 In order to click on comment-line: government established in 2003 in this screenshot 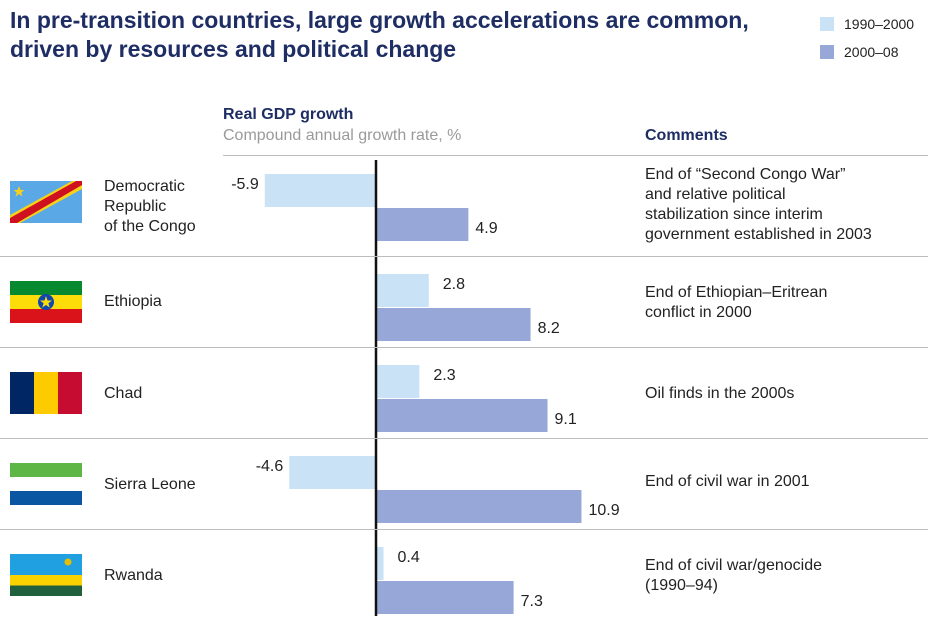, I will do `click(758, 234)`.